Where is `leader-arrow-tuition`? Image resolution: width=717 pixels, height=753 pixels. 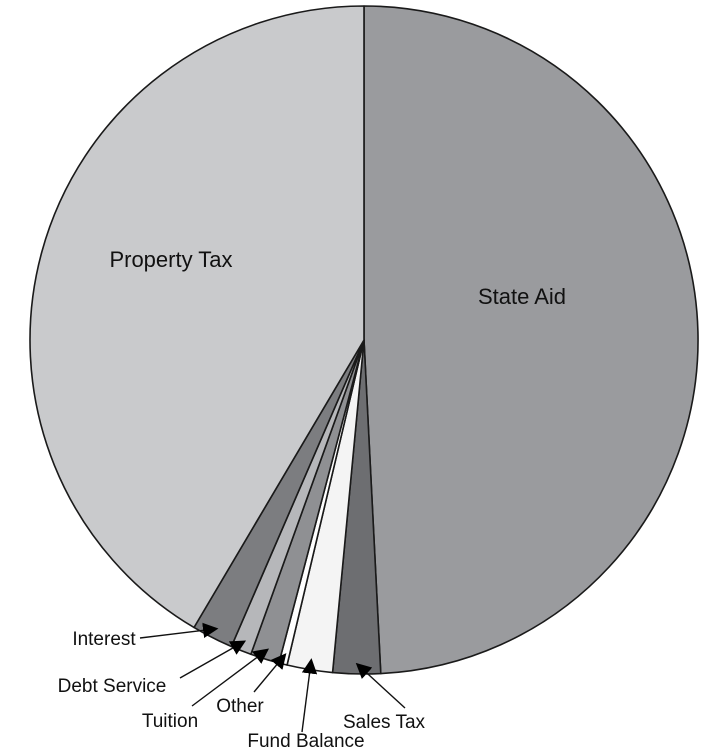 leader-arrow-tuition is located at coordinates (230, 677).